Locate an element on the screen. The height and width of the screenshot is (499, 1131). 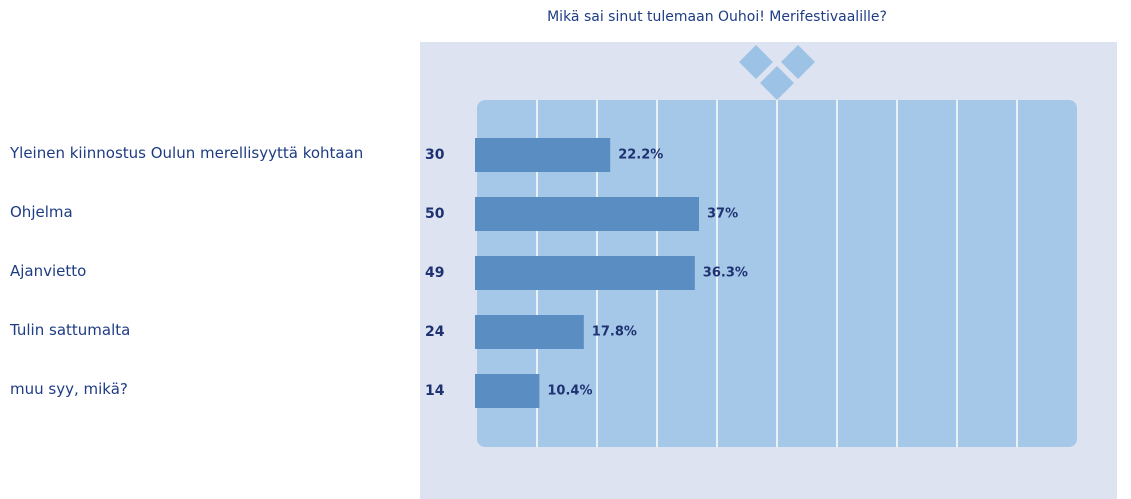
category-label: Ohjelma is located at coordinates (41, 212).